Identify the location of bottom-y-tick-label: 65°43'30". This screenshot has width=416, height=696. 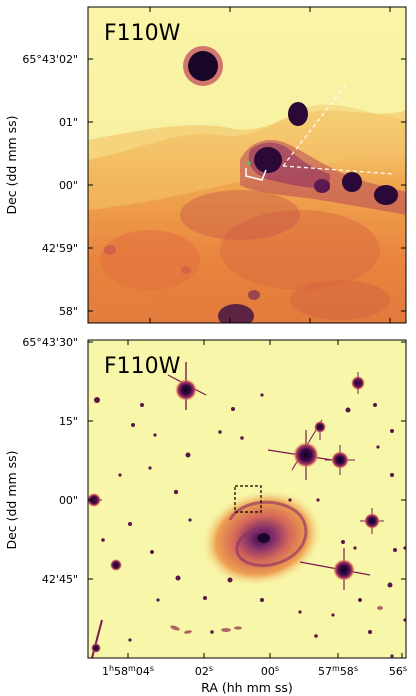
(50, 342).